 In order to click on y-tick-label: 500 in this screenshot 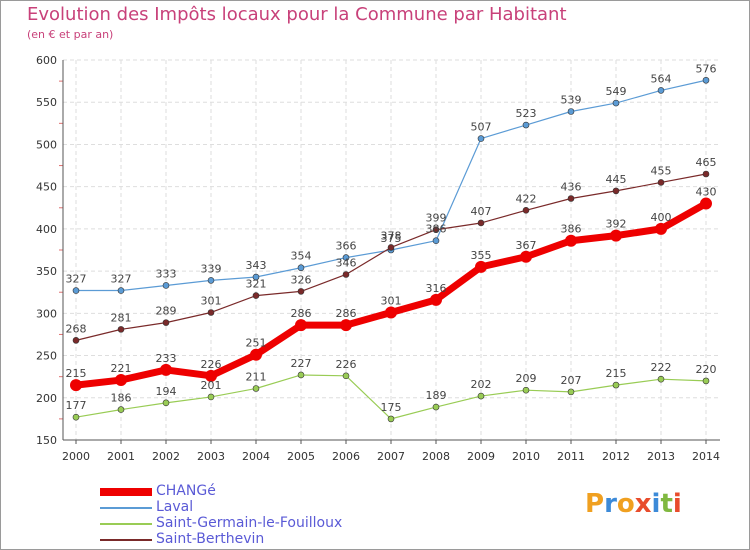, I will do `click(46, 144)`.